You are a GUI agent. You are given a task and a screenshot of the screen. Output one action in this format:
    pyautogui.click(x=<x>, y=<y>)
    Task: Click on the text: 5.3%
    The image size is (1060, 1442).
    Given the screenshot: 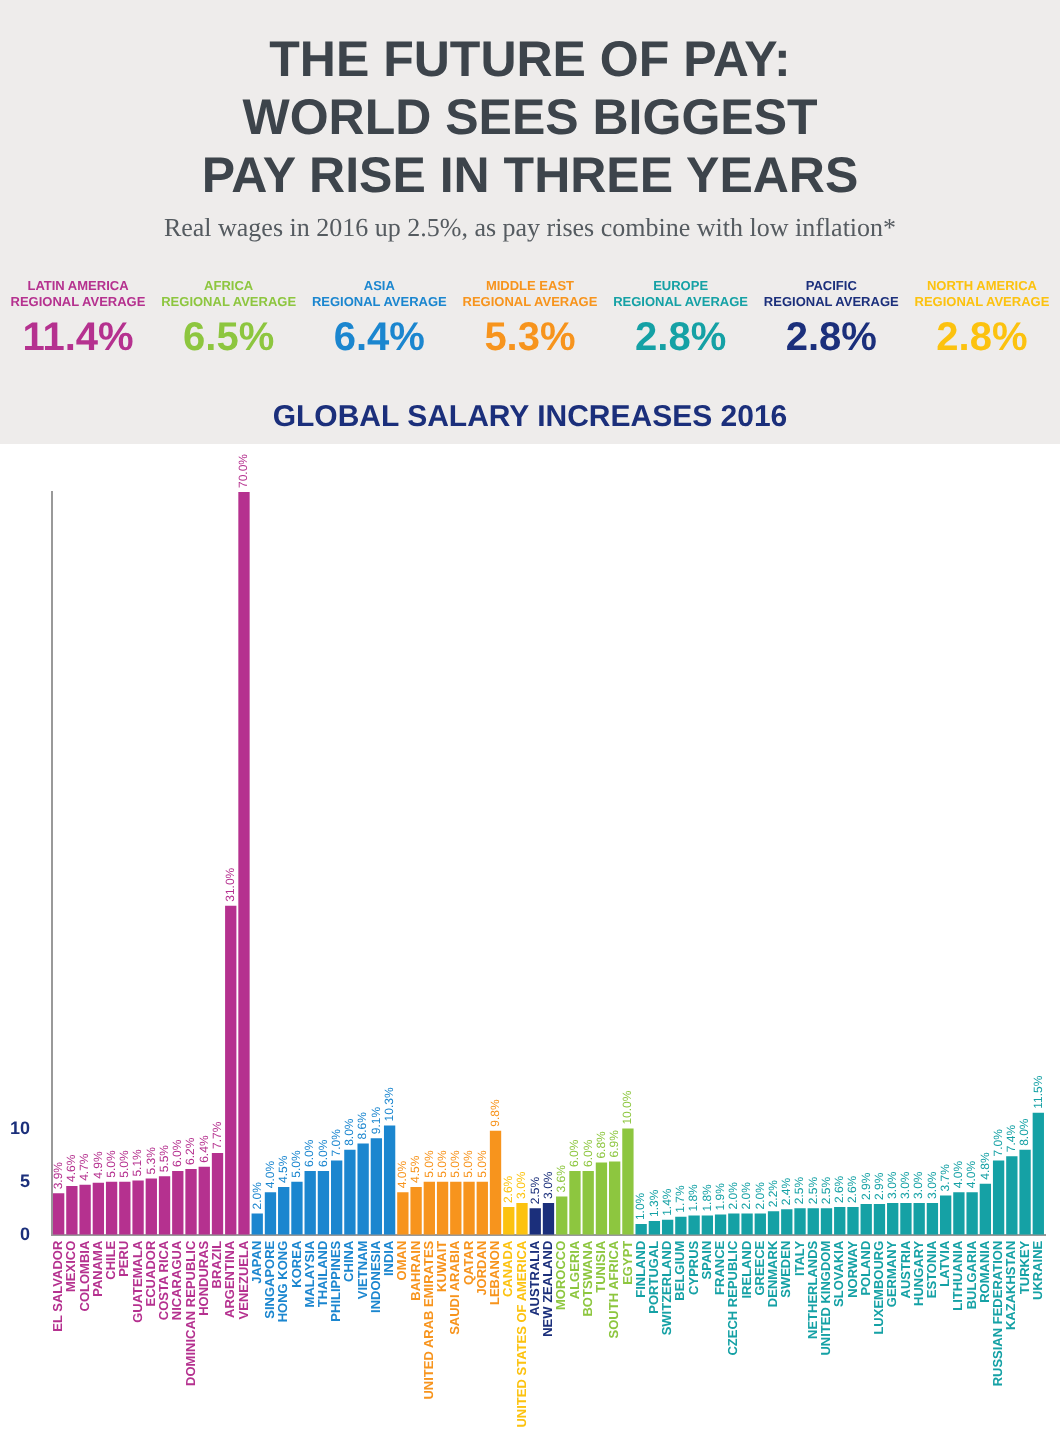 What is the action you would take?
    pyautogui.click(x=530, y=339)
    